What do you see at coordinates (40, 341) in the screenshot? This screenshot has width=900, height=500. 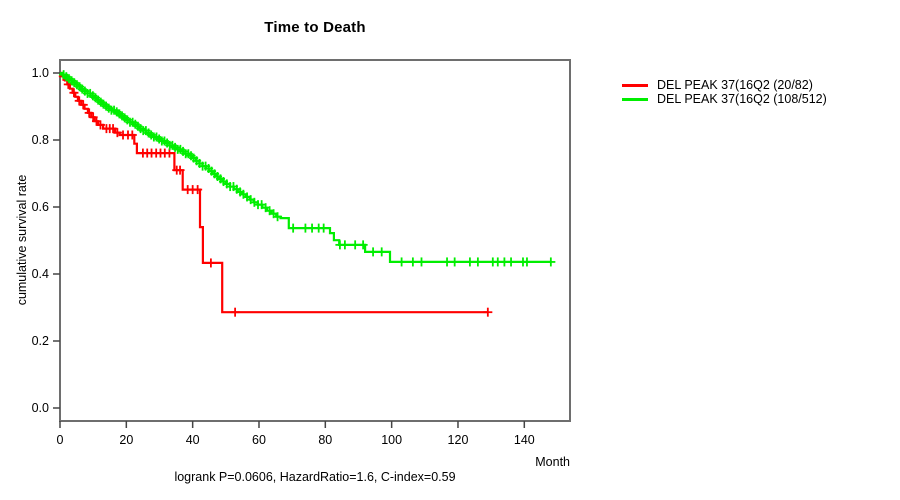 I see `y-tick-label: 0.2` at bounding box center [40, 341].